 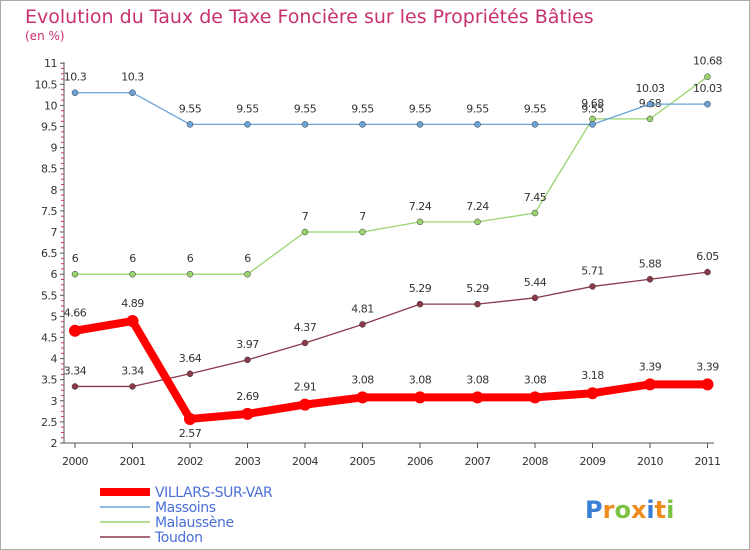 What do you see at coordinates (190, 358) in the screenshot?
I see `data-label: 3.64` at bounding box center [190, 358].